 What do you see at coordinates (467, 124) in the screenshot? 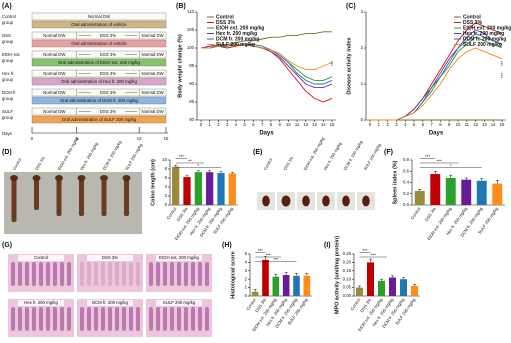
I see `x-tick-label: 11` at bounding box center [467, 124].